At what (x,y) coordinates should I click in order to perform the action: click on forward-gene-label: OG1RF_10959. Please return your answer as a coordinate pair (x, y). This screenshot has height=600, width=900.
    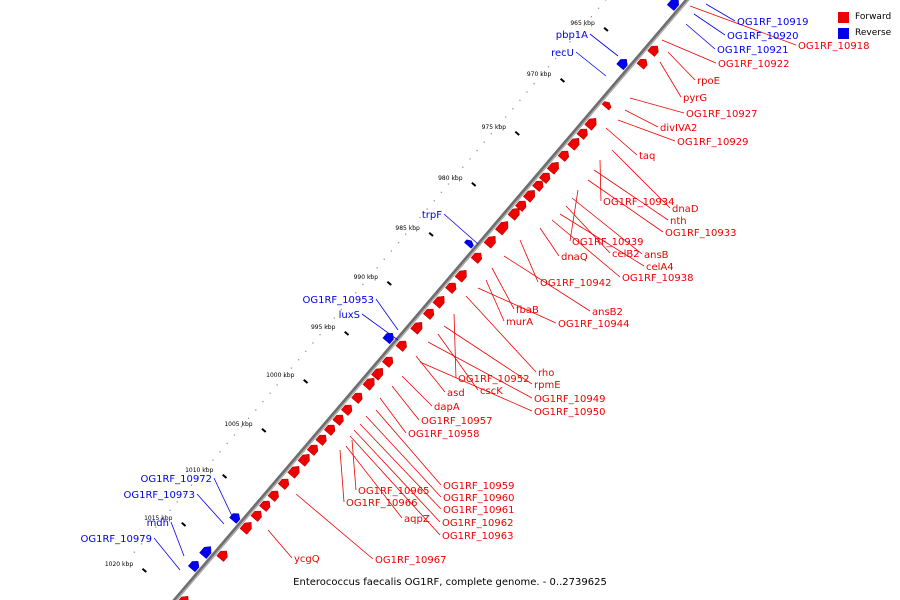
    Looking at the image, I should click on (479, 486).